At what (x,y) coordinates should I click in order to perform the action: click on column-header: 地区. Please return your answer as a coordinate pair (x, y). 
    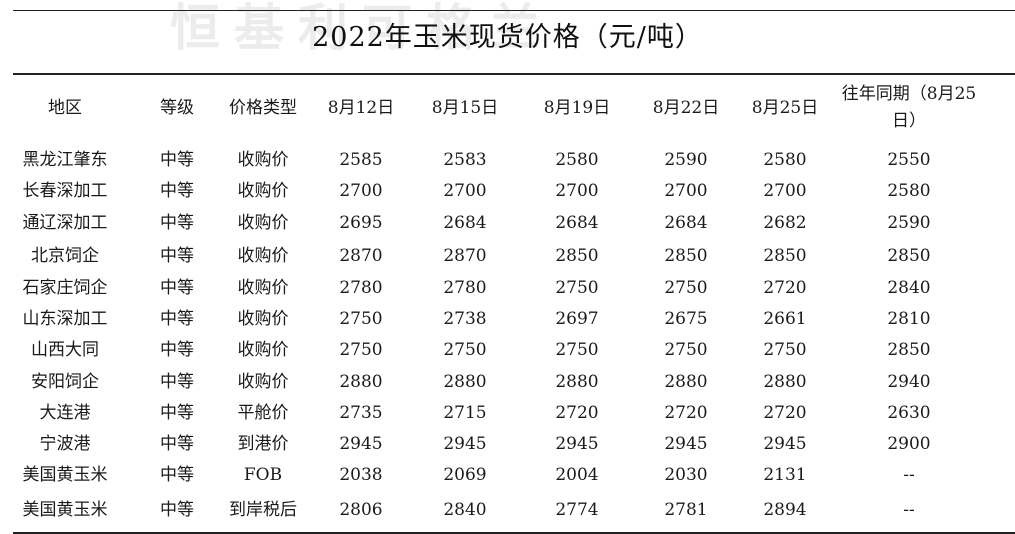
    Looking at the image, I should click on (65, 107).